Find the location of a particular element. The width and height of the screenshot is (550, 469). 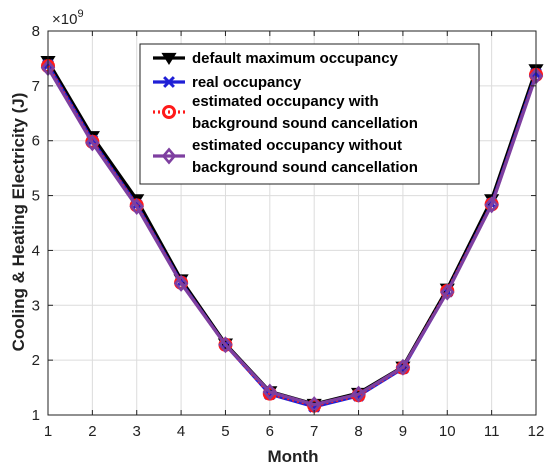

x-tick-label: 11 is located at coordinates (492, 431).